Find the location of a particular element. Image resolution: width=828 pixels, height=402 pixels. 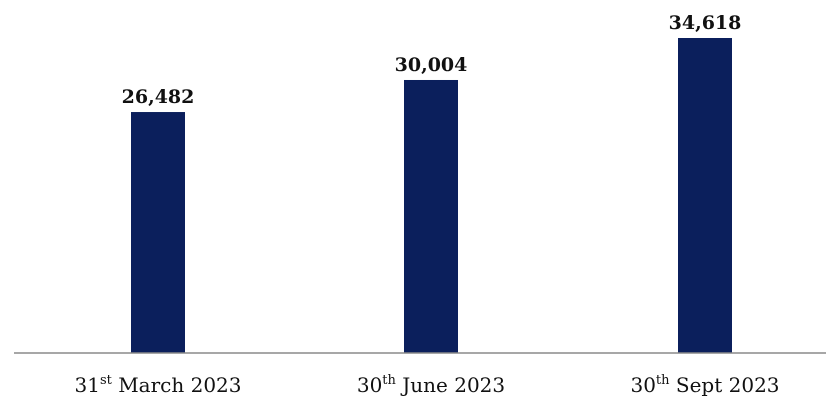

category-label-day: 31 is located at coordinates (86, 385).